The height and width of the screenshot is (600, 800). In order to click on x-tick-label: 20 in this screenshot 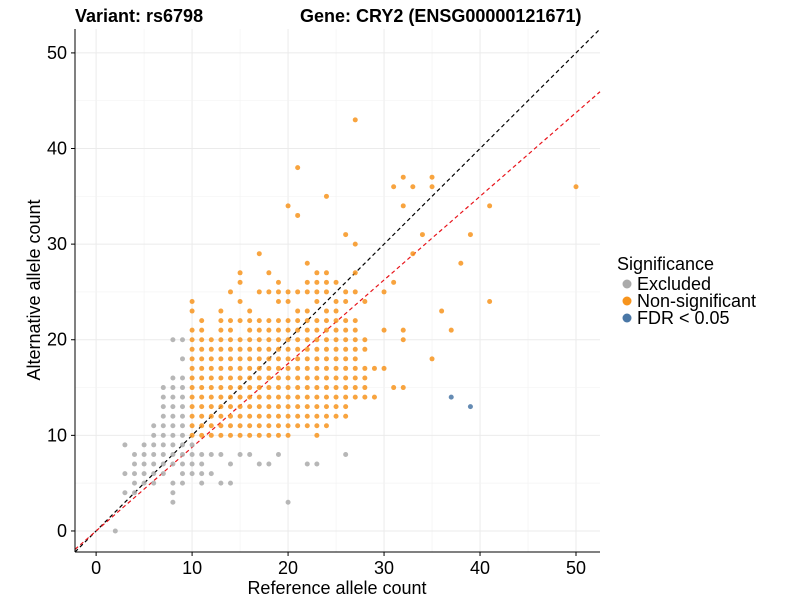, I will do `click(288, 568)`.